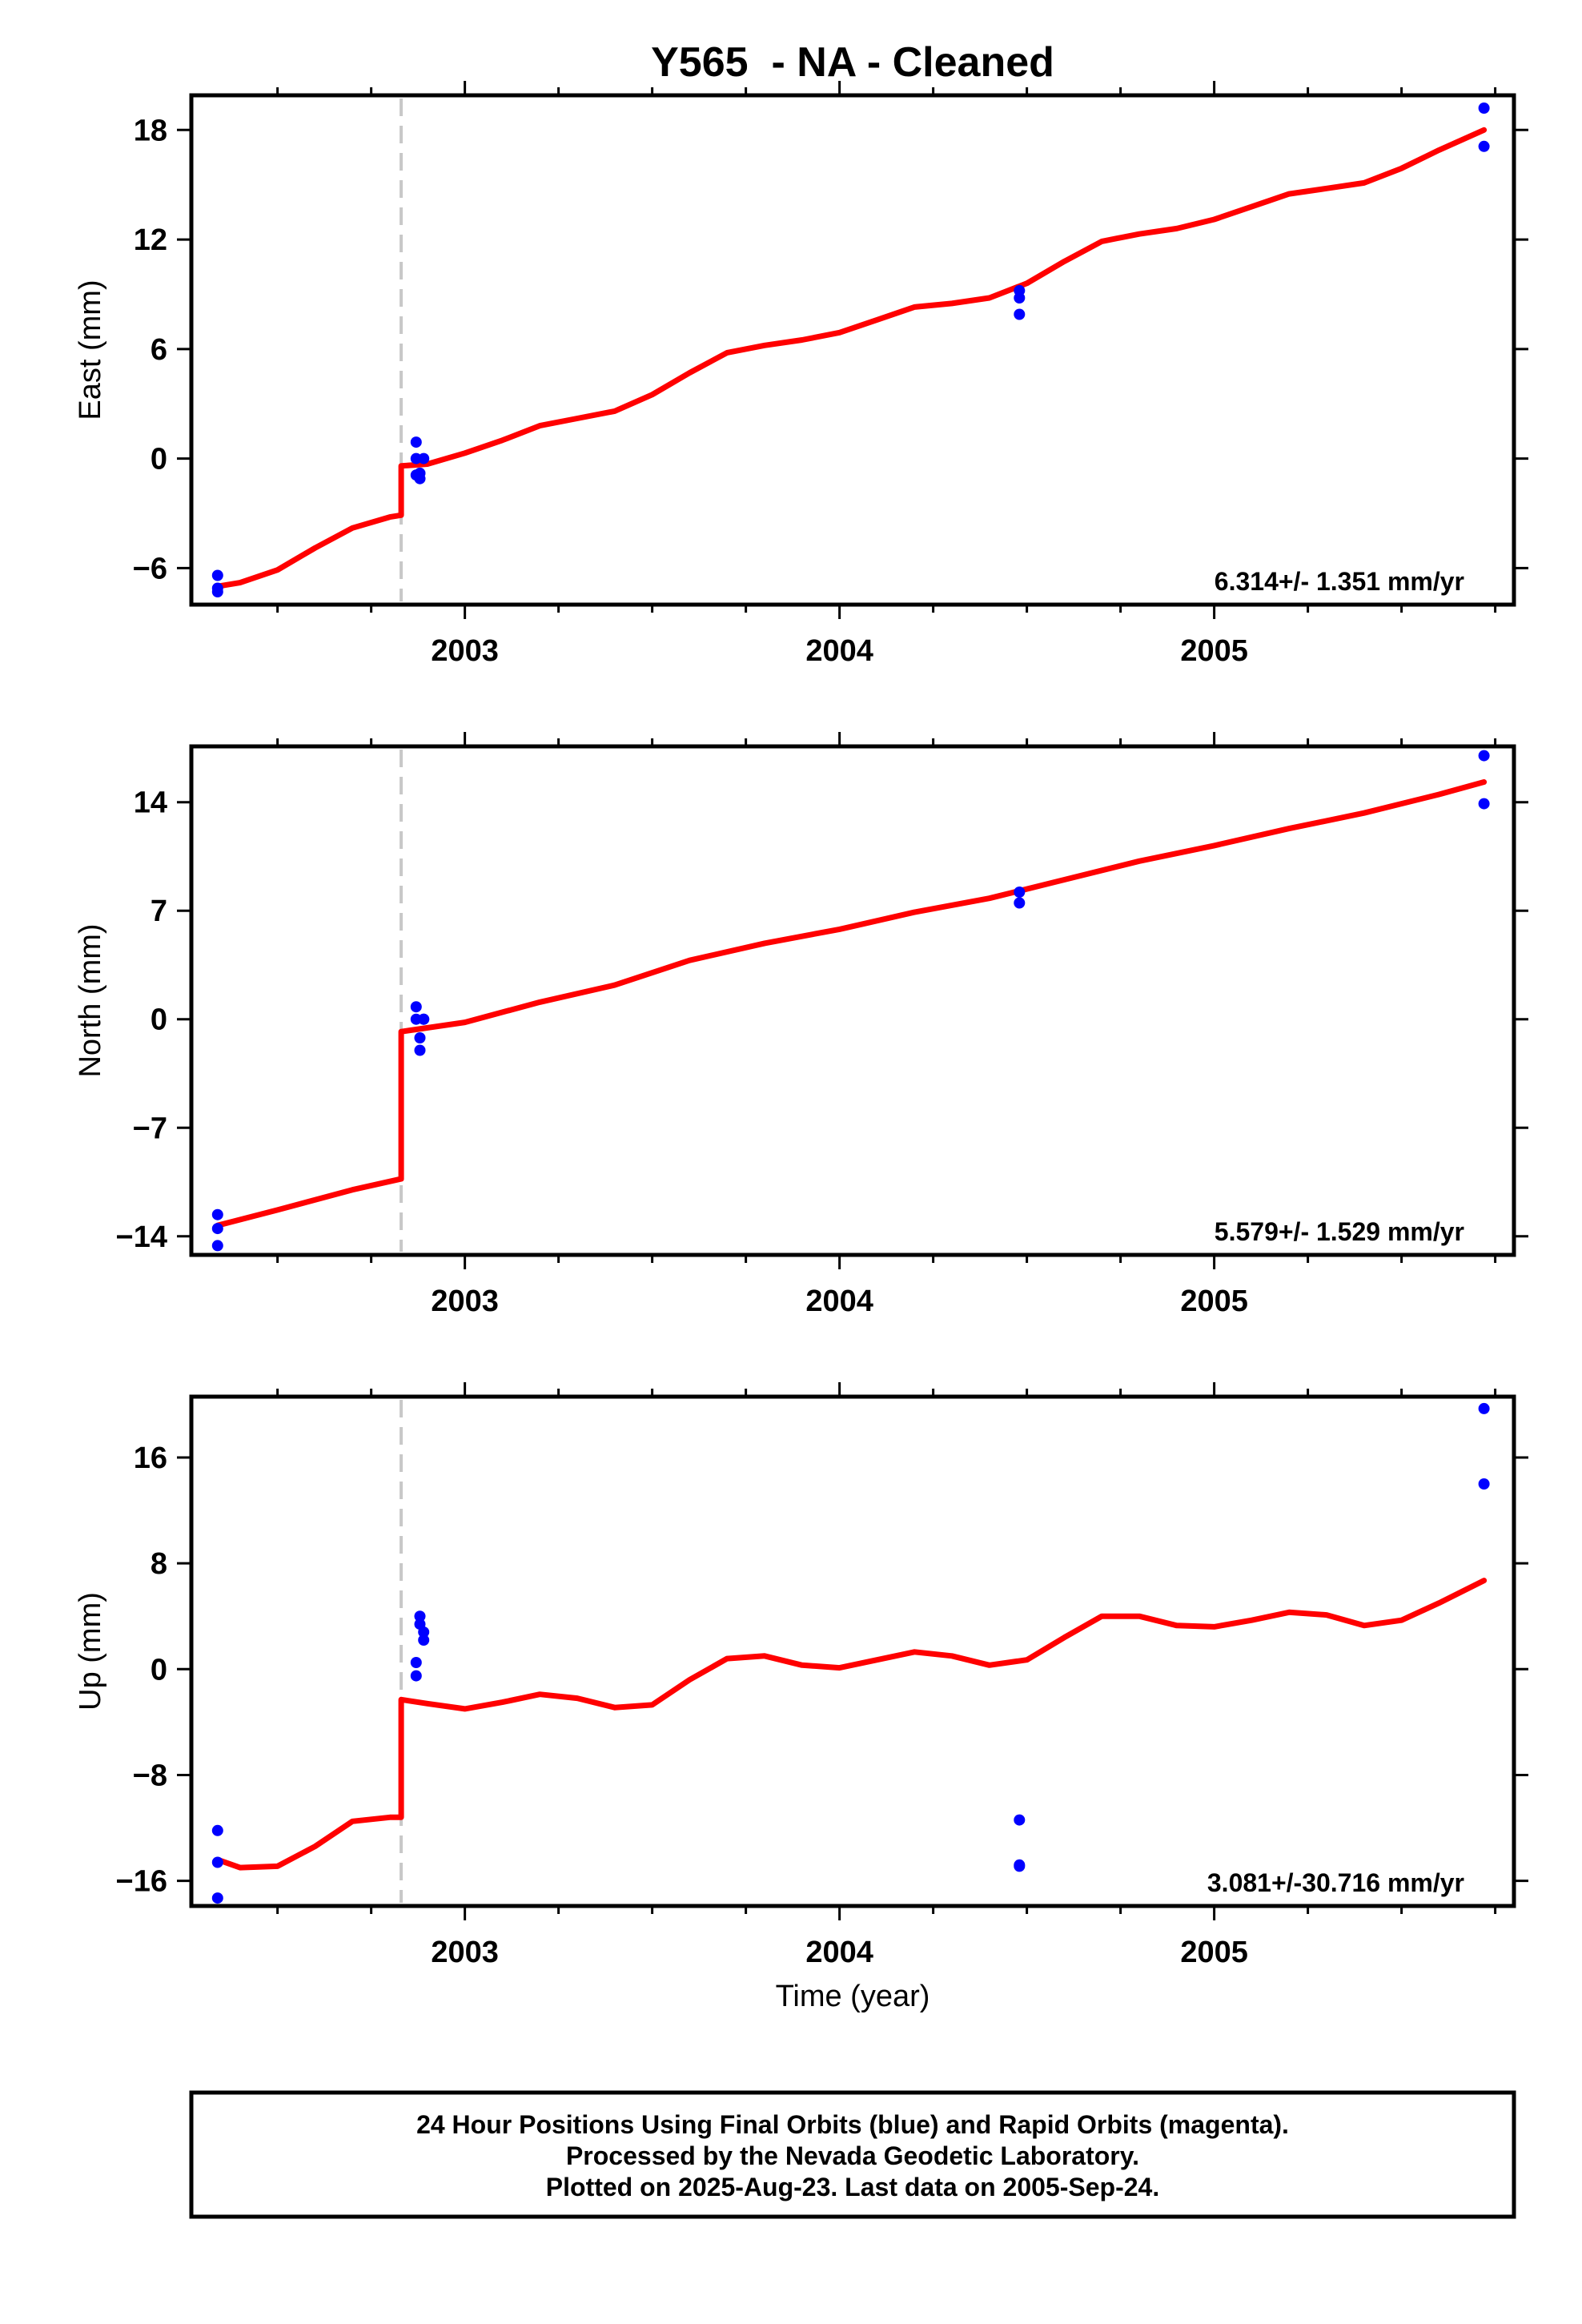  I want to click on up-x-tick-label: 2003, so click(465, 1953).